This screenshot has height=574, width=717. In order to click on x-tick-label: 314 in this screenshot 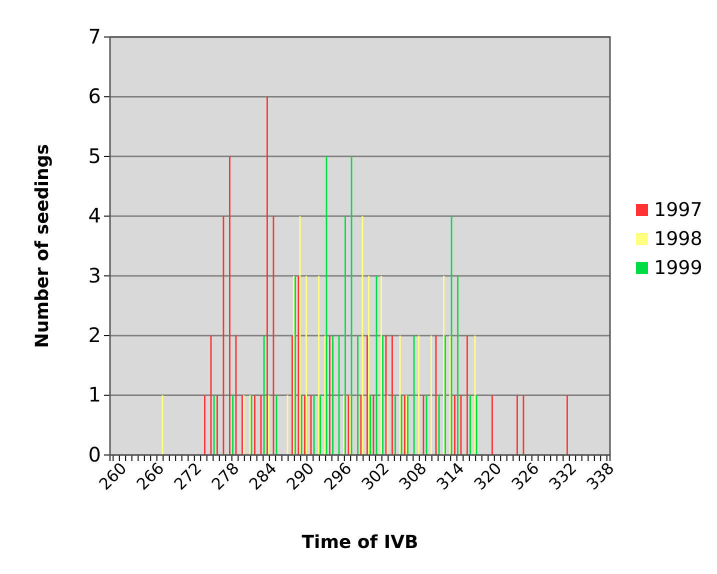, I will do `click(450, 476)`.